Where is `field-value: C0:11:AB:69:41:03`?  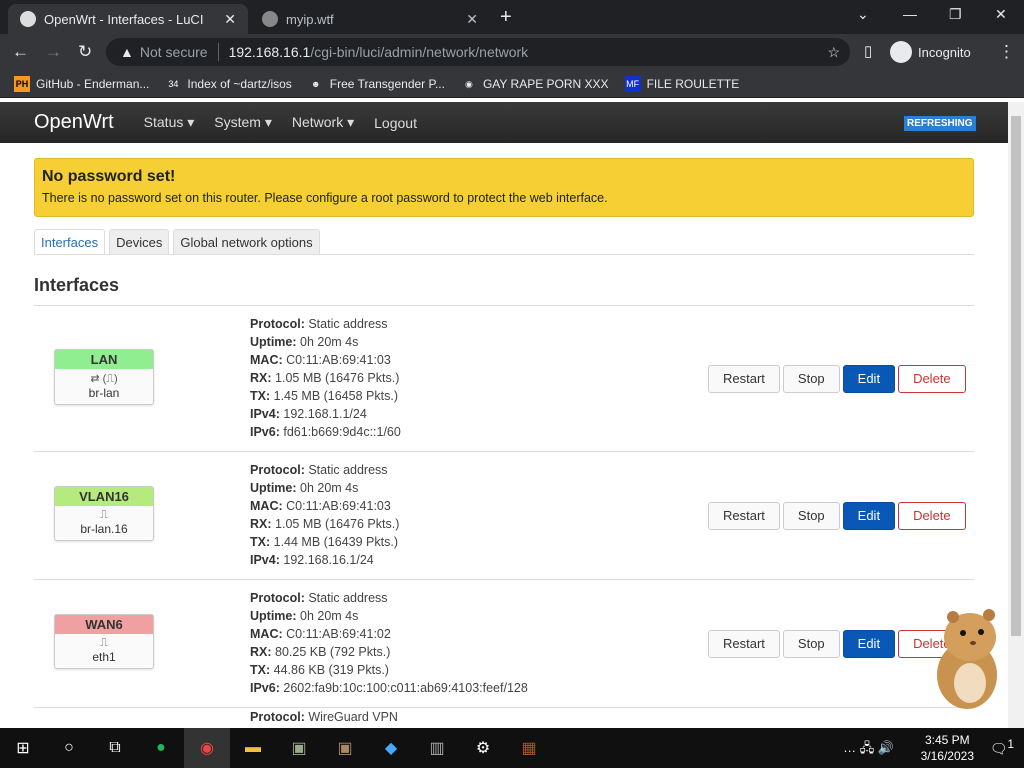
field-value: C0:11:AB:69:41:03 is located at coordinates (338, 360).